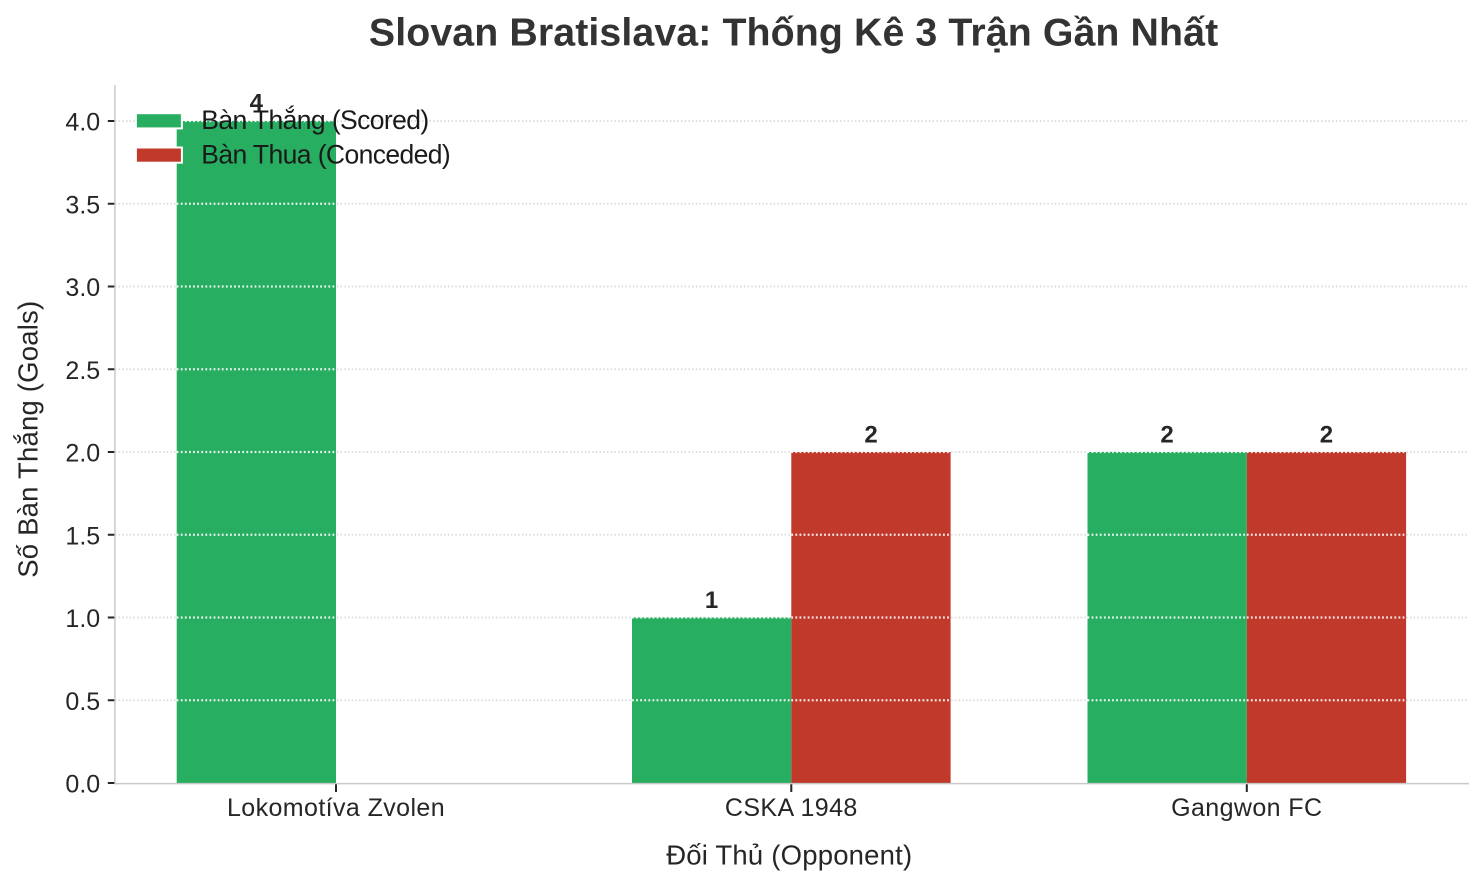 The width and height of the screenshot is (1482, 889). I want to click on svg-text: 3.5, so click(82, 205).